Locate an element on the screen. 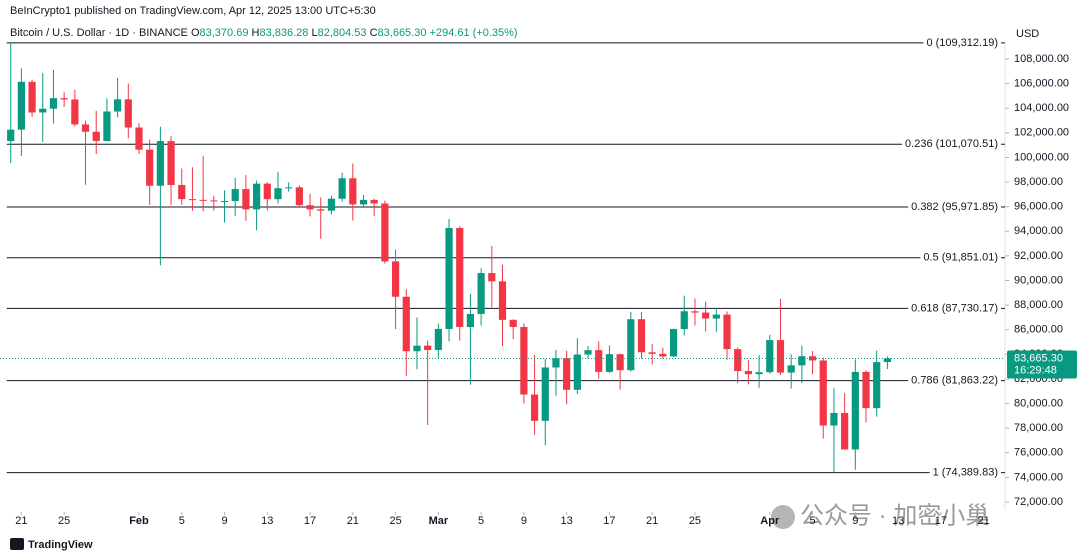 This screenshot has height=558, width=1080. y-tick-label: 90,000.00 is located at coordinates (1038, 280).